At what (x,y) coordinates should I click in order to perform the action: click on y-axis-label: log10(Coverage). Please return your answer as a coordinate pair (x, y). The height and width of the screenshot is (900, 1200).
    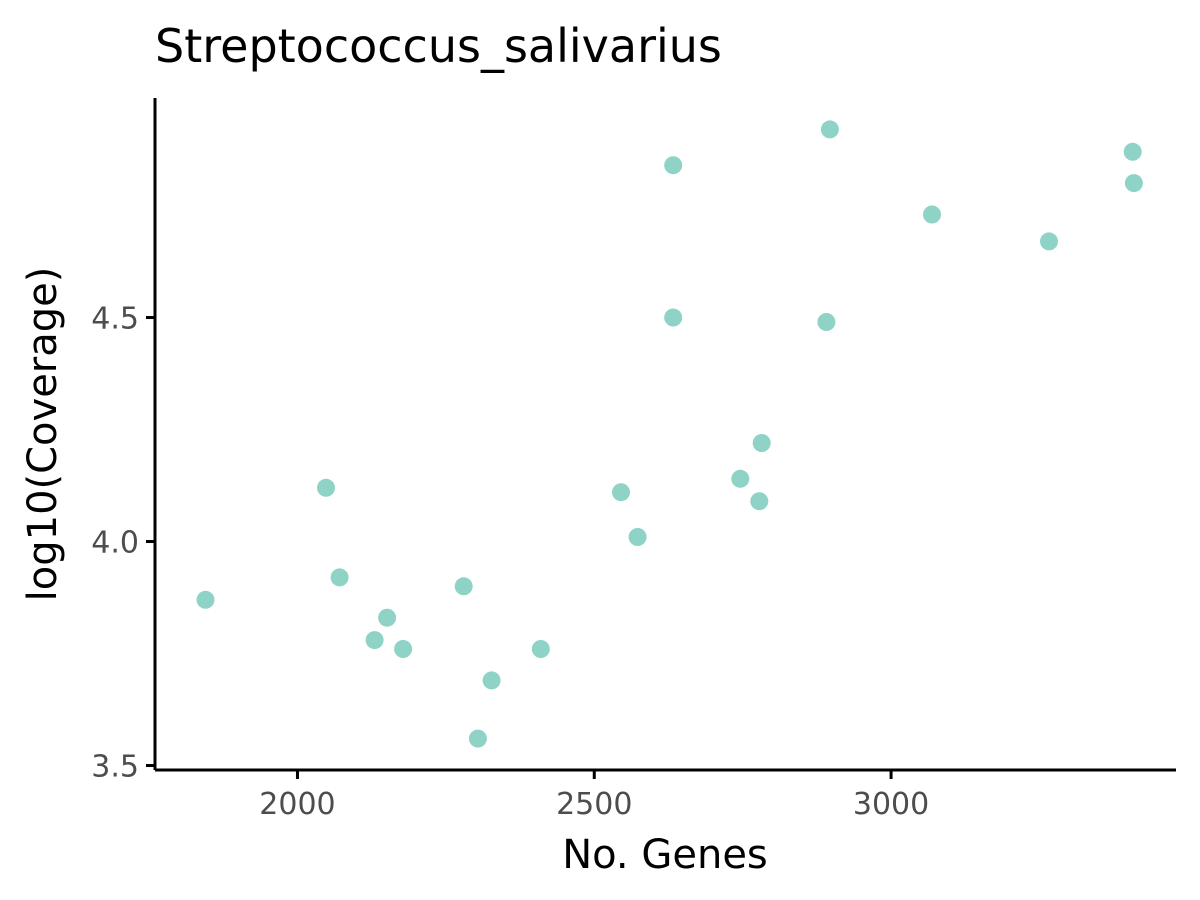
    Looking at the image, I should click on (43, 434).